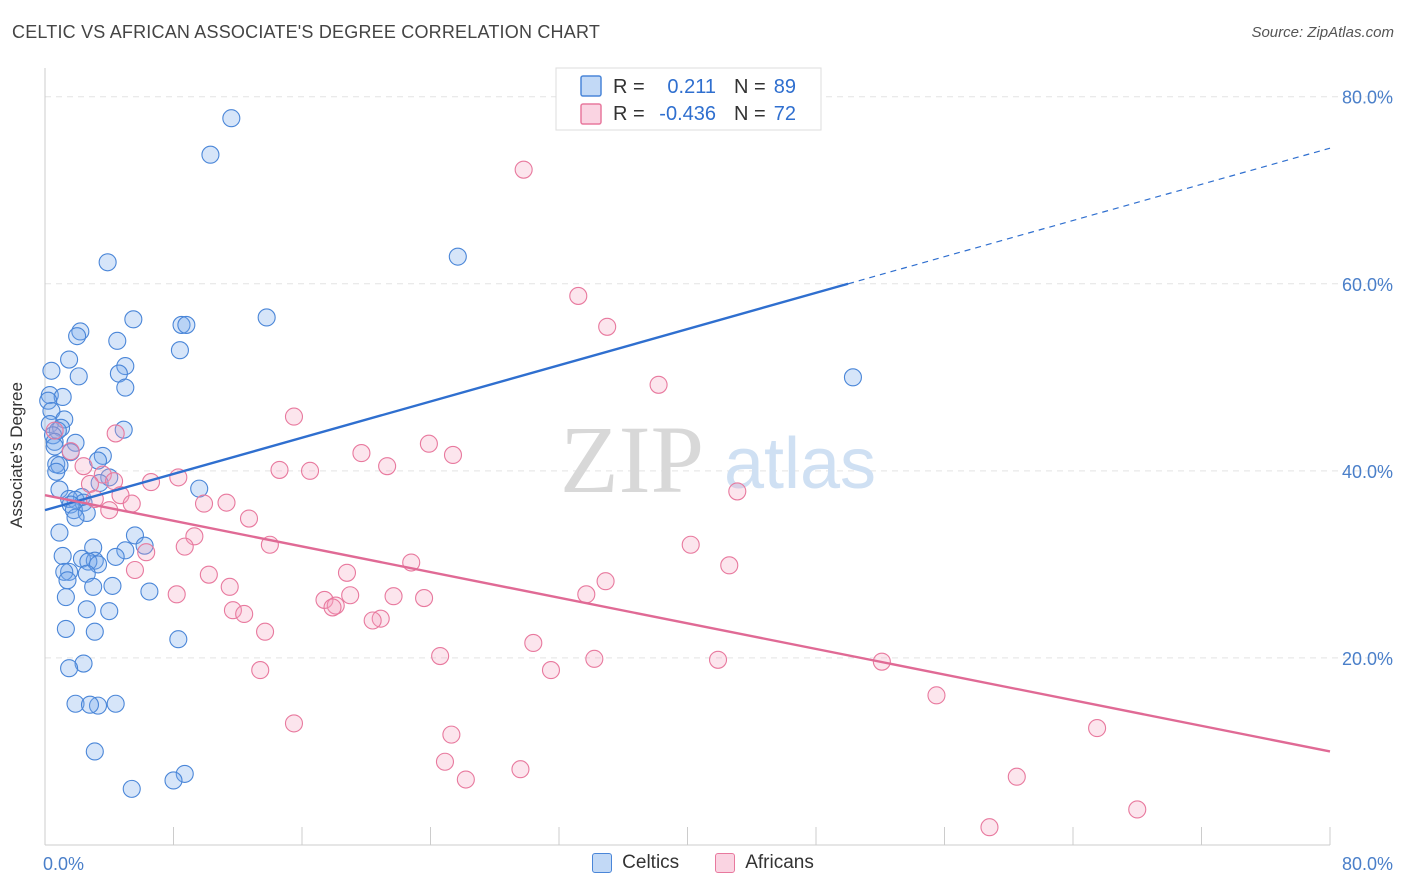  I want to click on watermark: ZIP atlas, so click(718, 459).